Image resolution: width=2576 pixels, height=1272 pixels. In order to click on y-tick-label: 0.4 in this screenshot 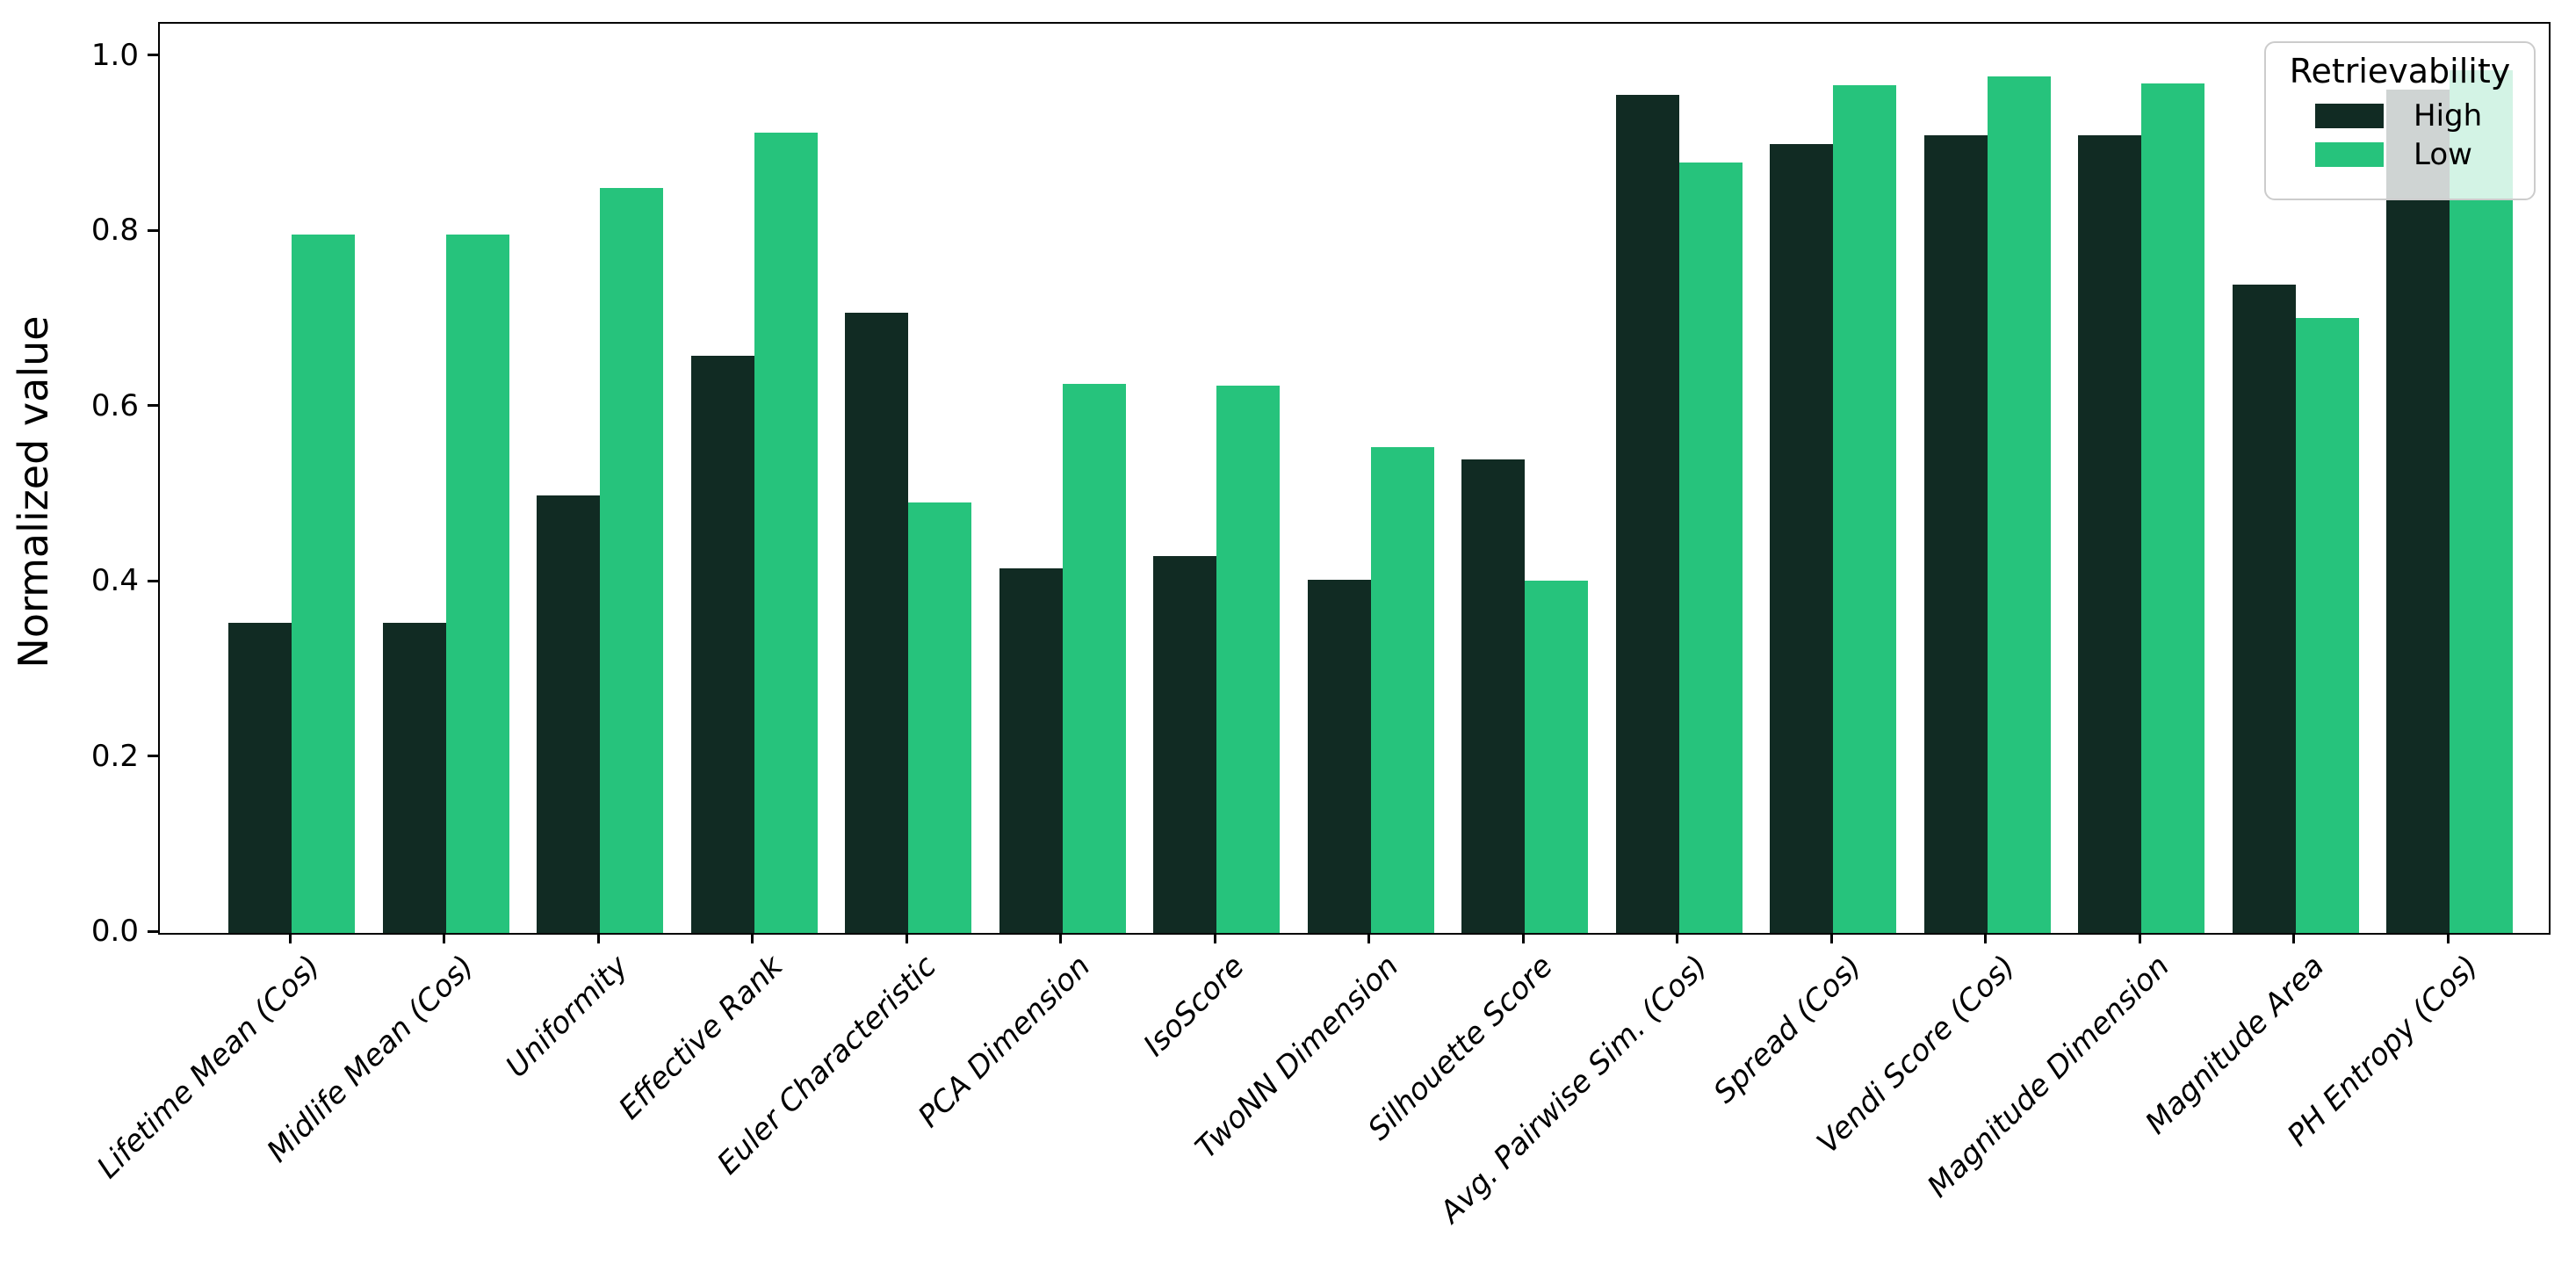, I will do `click(114, 581)`.